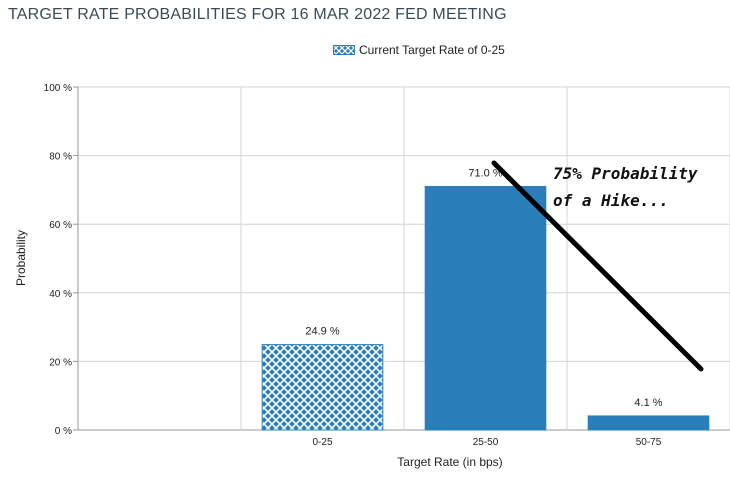  I want to click on annotation-line-1: 75% Probability, so click(625, 173).